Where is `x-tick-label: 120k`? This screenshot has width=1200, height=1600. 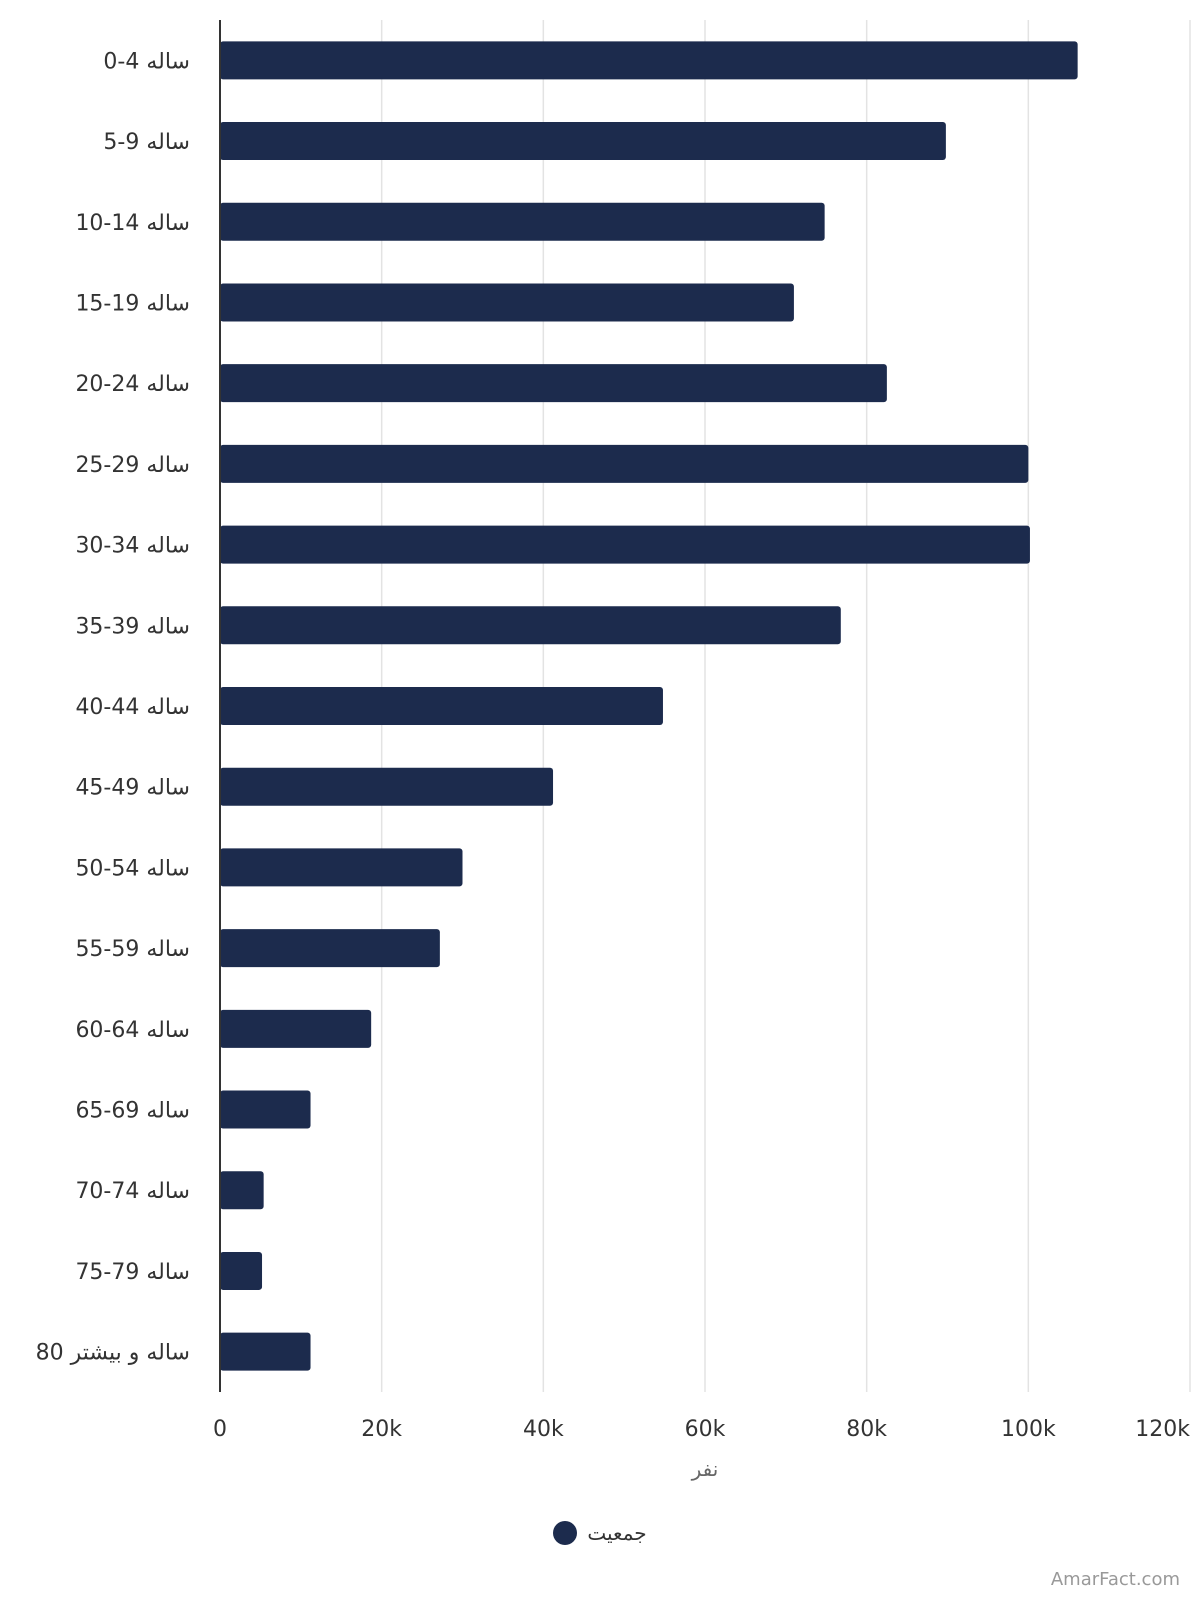 x-tick-label: 120k is located at coordinates (1162, 1429).